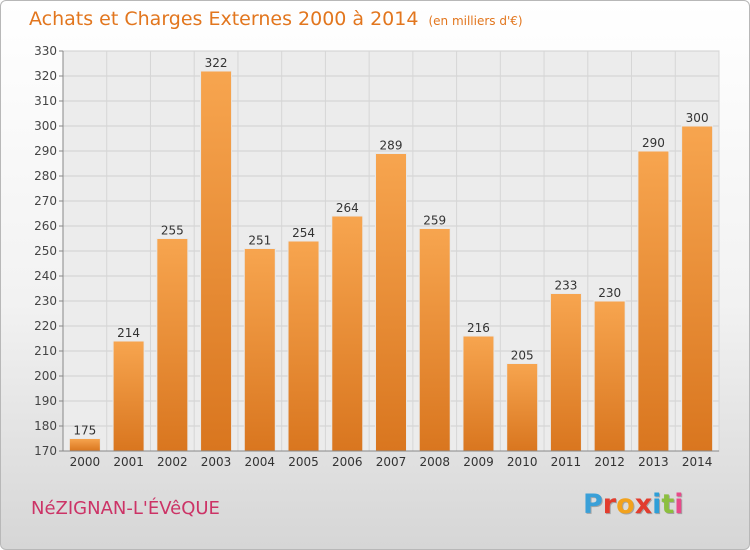 This screenshot has height=550, width=750. I want to click on proxiti-logo: Proxiti, so click(633, 504).